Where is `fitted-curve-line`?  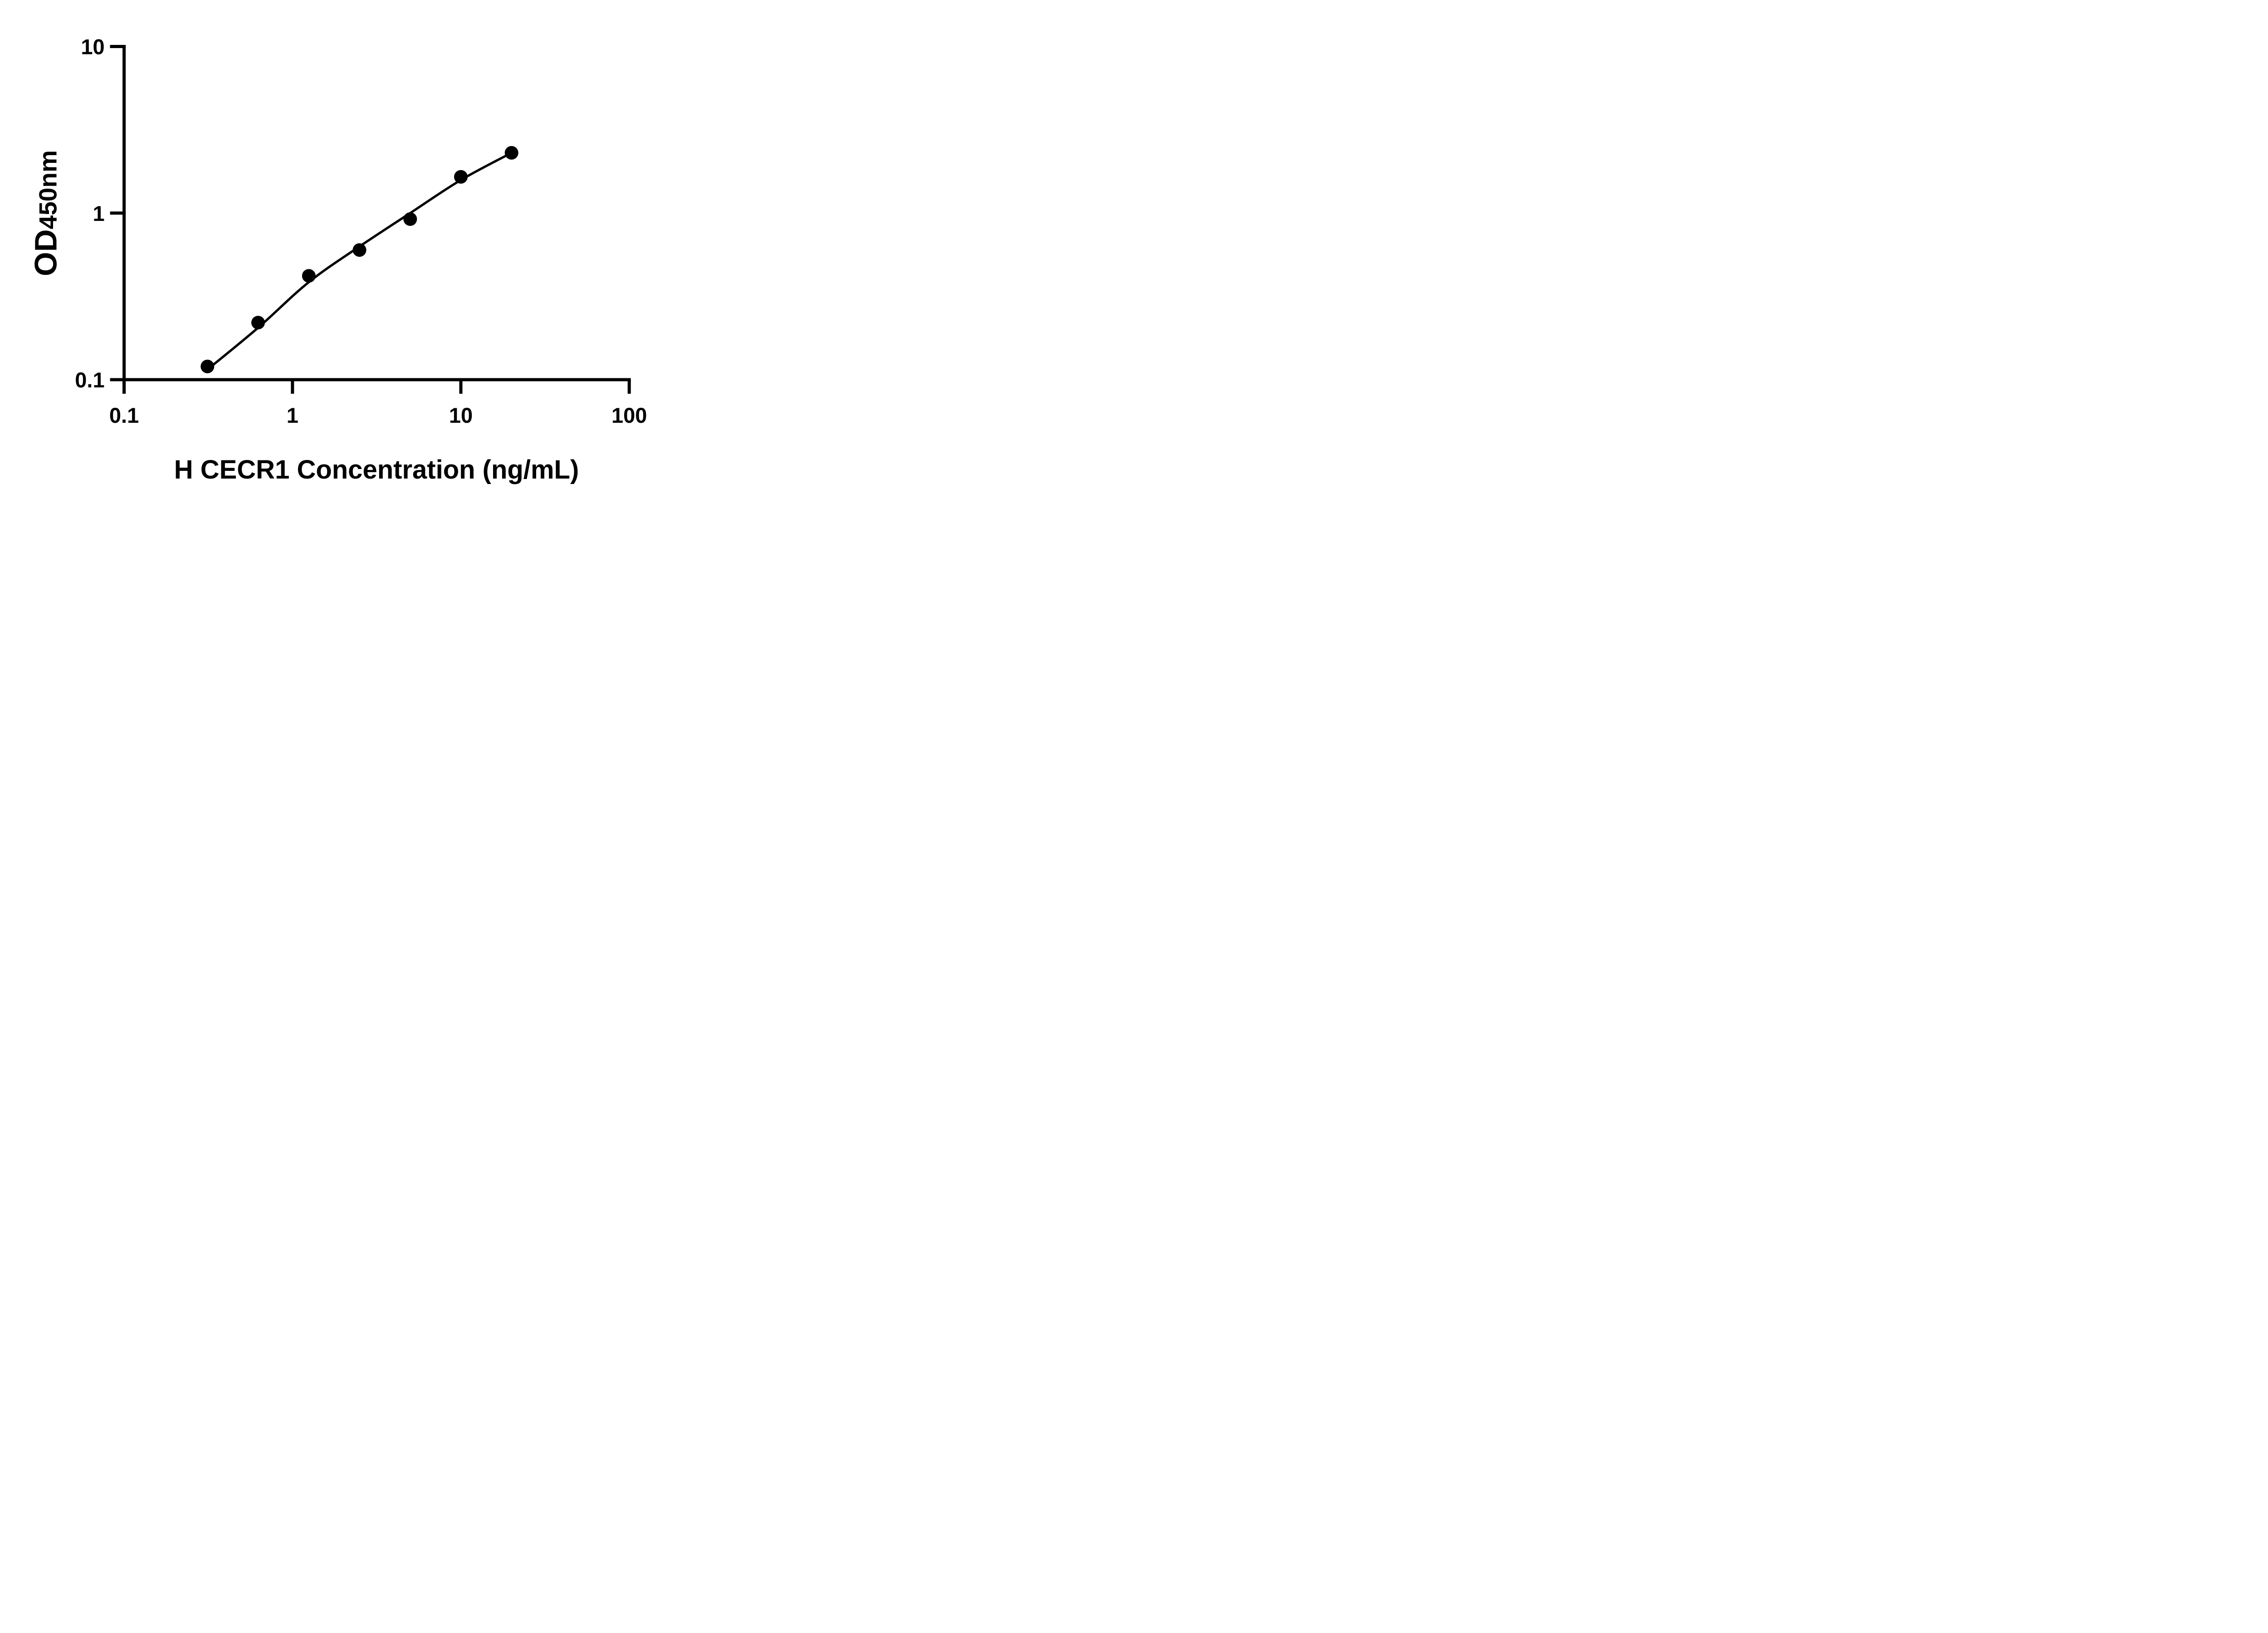
fitted-curve-line is located at coordinates (360, 261).